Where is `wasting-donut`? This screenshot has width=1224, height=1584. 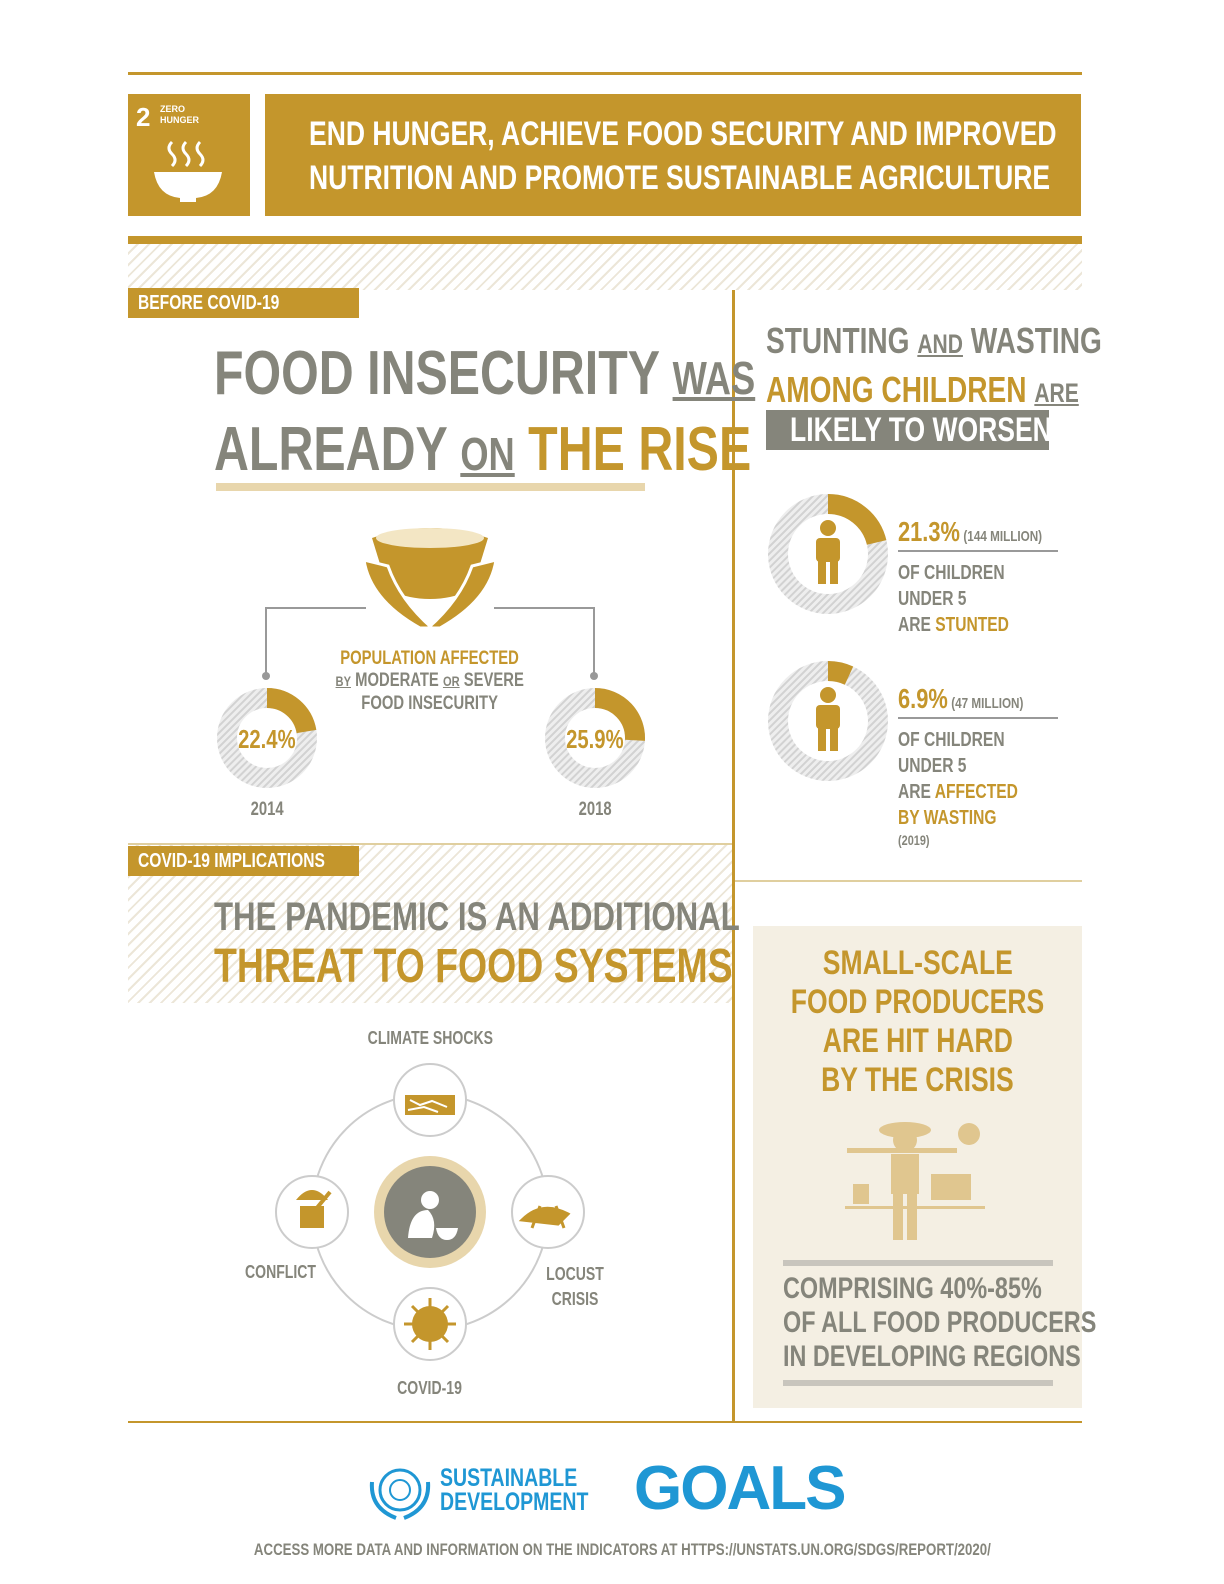
wasting-donut is located at coordinates (828, 723).